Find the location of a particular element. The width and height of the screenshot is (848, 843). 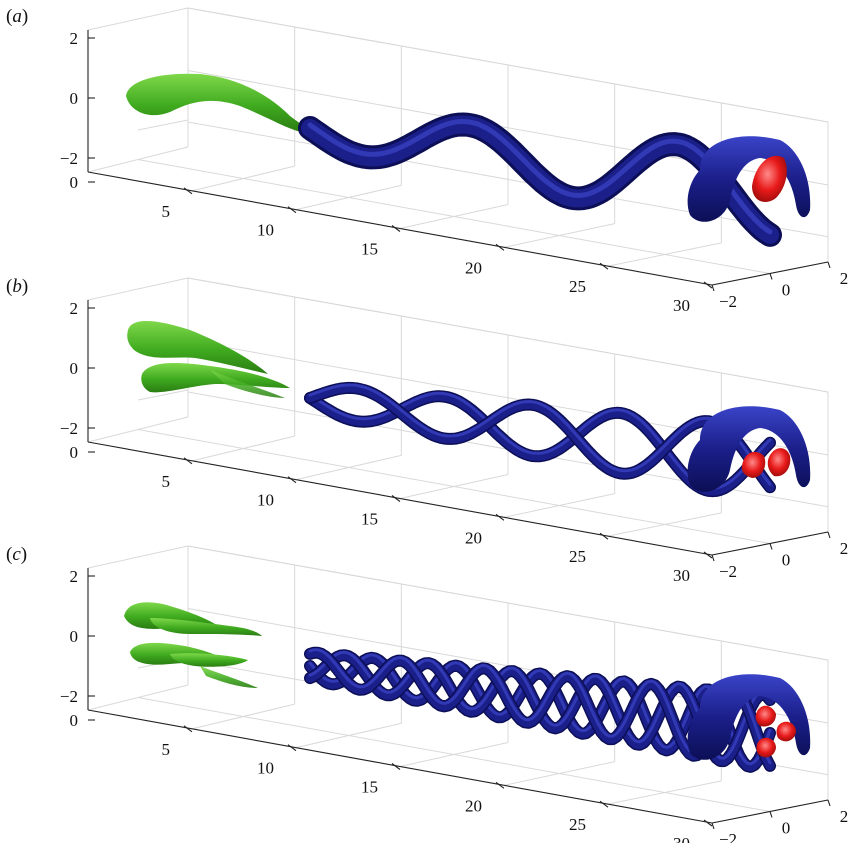

panel-label: (c) is located at coordinates (16, 554).